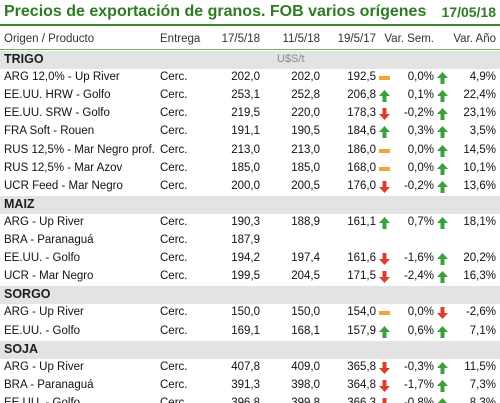 Image resolution: width=500 pixels, height=403 pixels. What do you see at coordinates (250, 295) in the screenshot?
I see `section-header: SORGO` at bounding box center [250, 295].